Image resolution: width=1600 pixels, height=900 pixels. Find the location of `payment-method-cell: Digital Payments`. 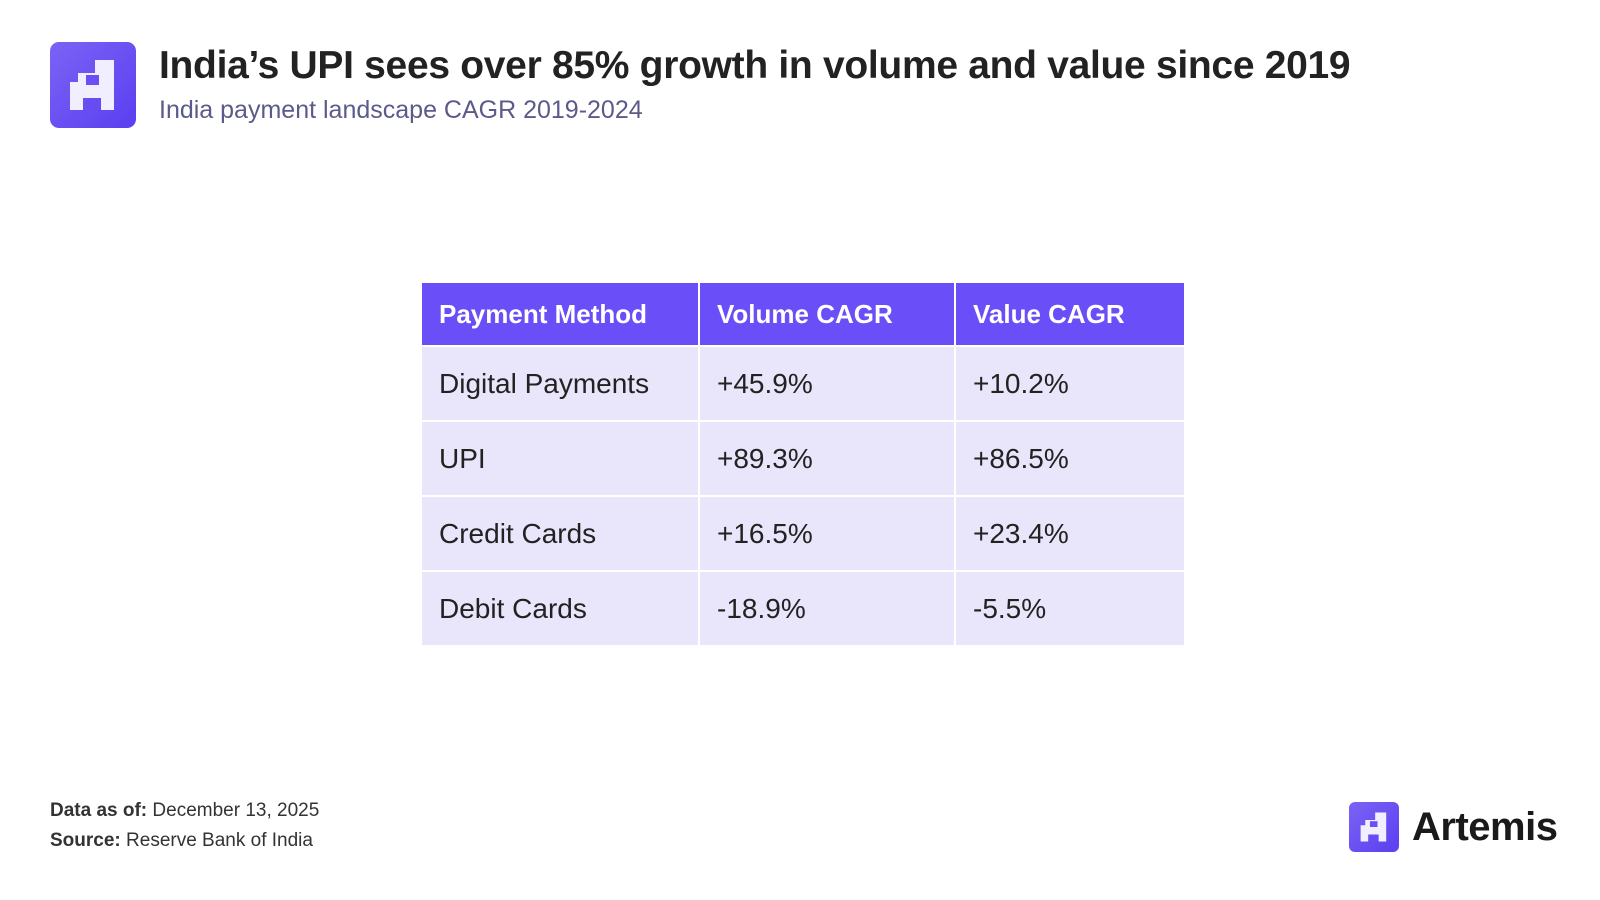

payment-method-cell: Digital Payments is located at coordinates (561, 383).